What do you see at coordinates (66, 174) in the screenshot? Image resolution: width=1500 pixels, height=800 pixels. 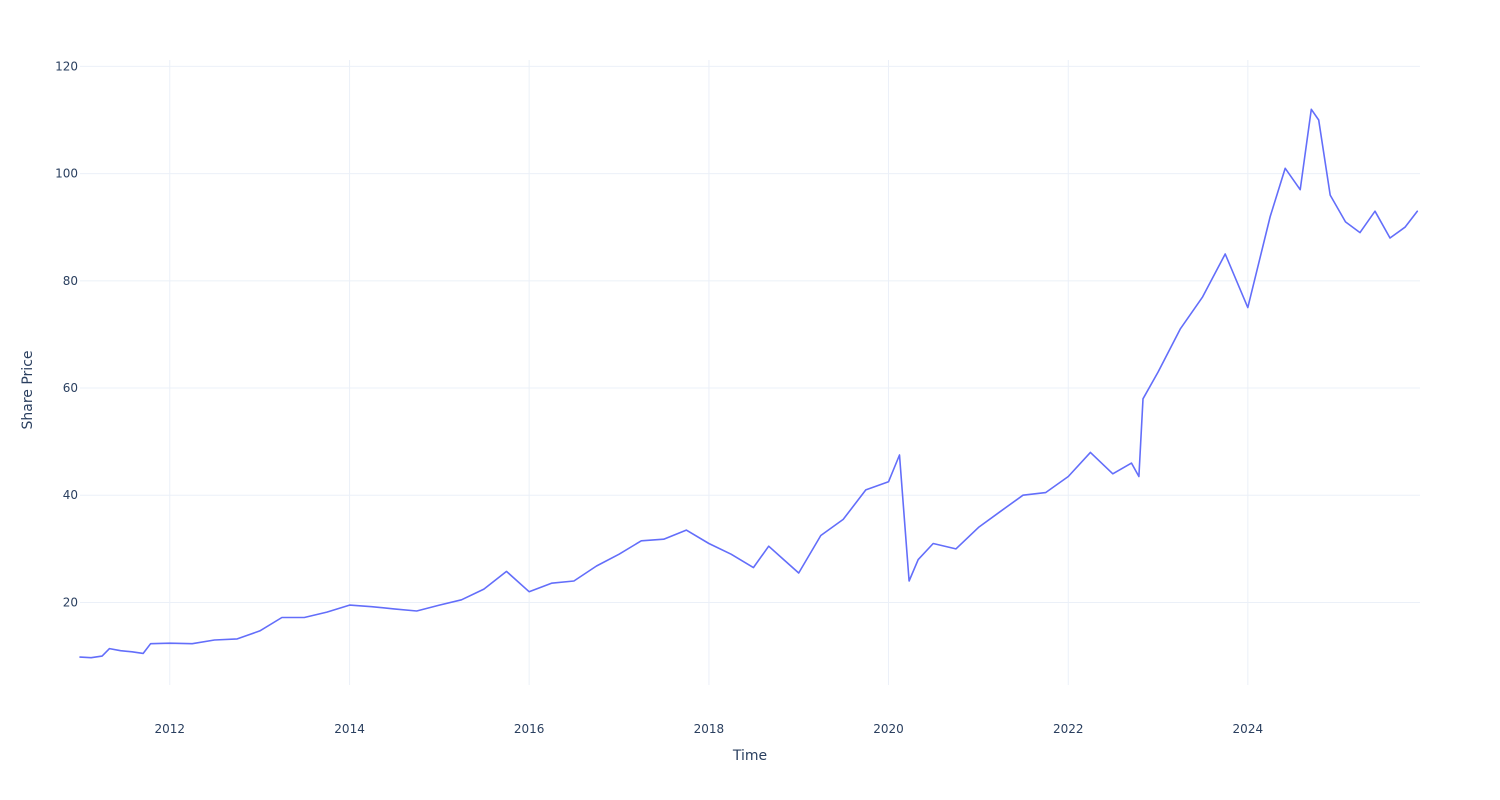 I see `y-tick-label: 100` at bounding box center [66, 174].